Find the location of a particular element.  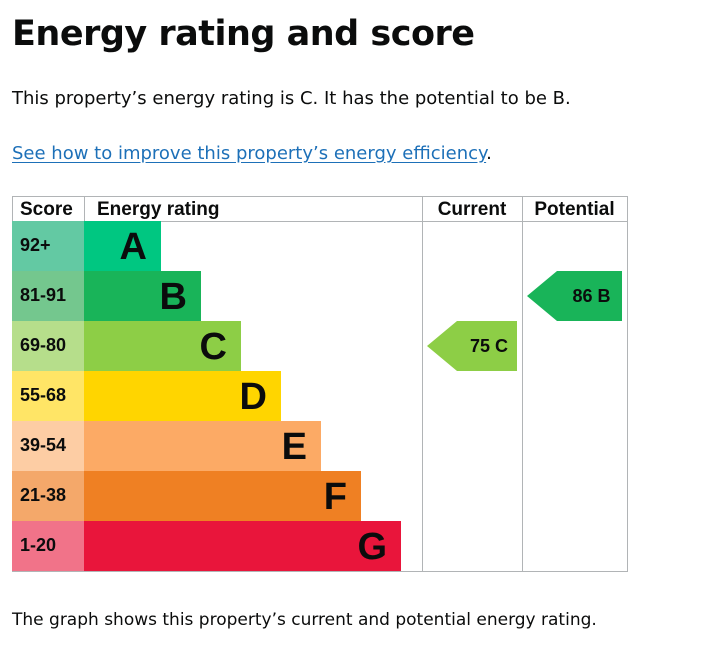

rating-letter: E is located at coordinates (294, 447).